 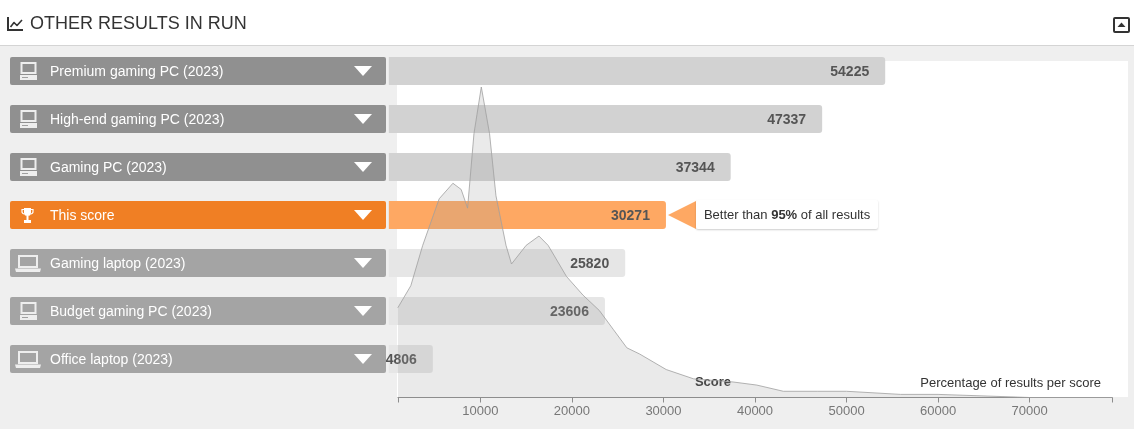 What do you see at coordinates (137, 119) in the screenshot?
I see `y-tick-label: High-end gaming PC (2023)` at bounding box center [137, 119].